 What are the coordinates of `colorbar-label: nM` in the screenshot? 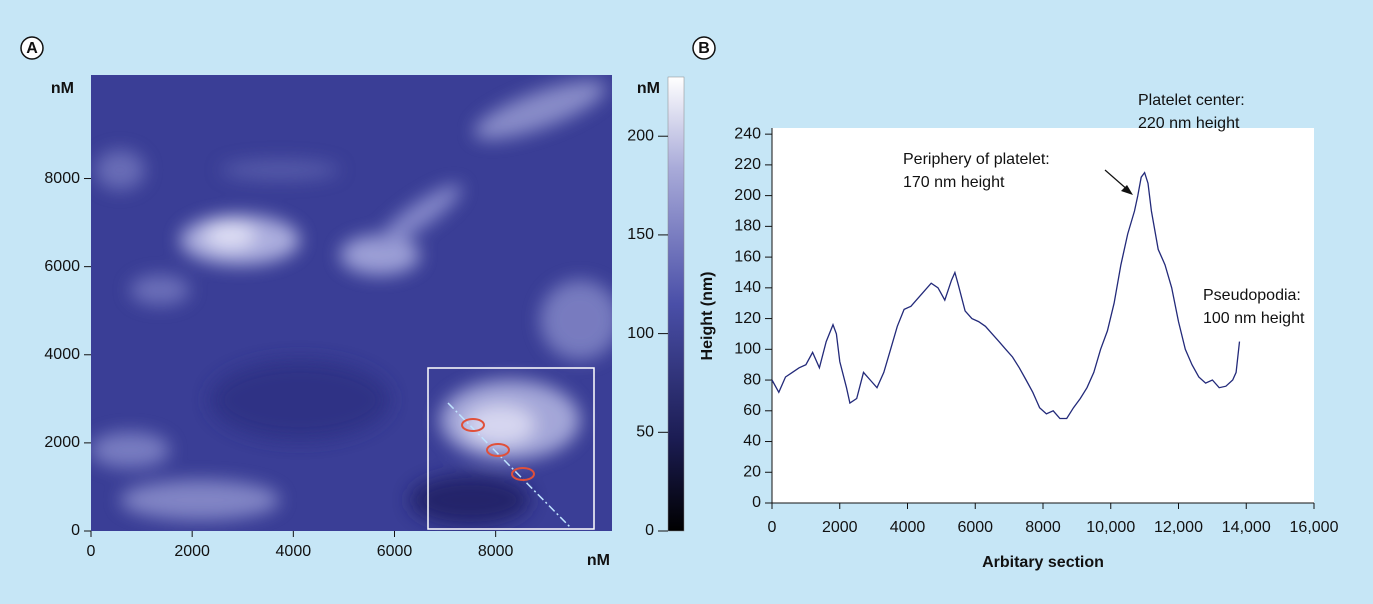 It's located at (648, 88).